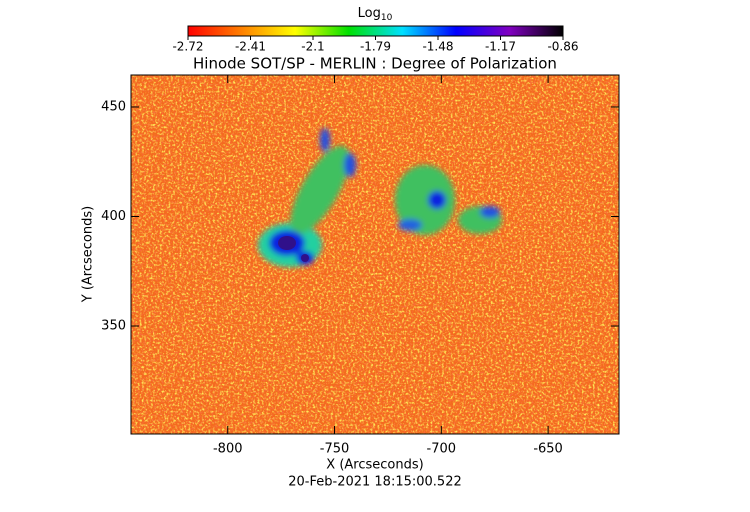  Describe the element at coordinates (387, 18) in the screenshot. I see `colorbar-label-subscript: 10` at that location.